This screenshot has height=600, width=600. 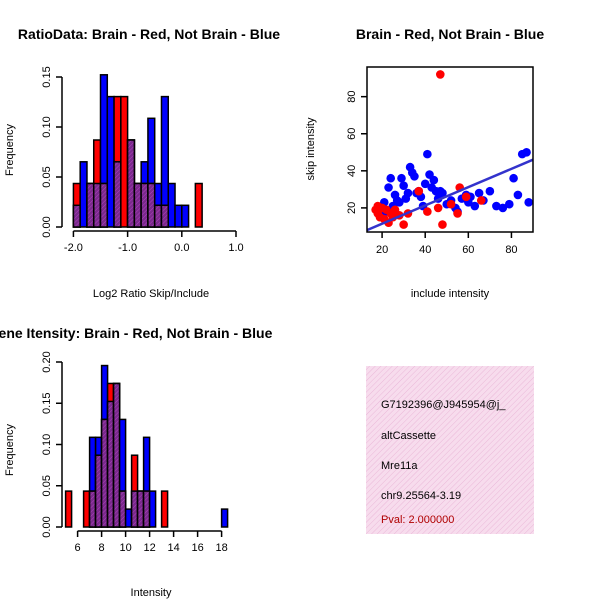 I want to click on scatter-plot-frame, so click(x=450, y=149).